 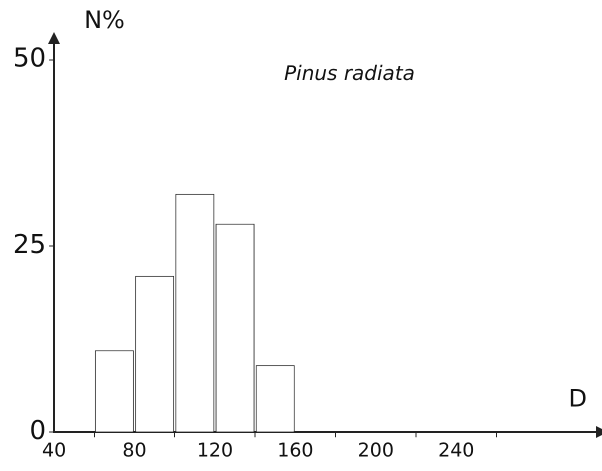 What do you see at coordinates (349, 73) in the screenshot?
I see `annotation: Pinus radiata` at bounding box center [349, 73].